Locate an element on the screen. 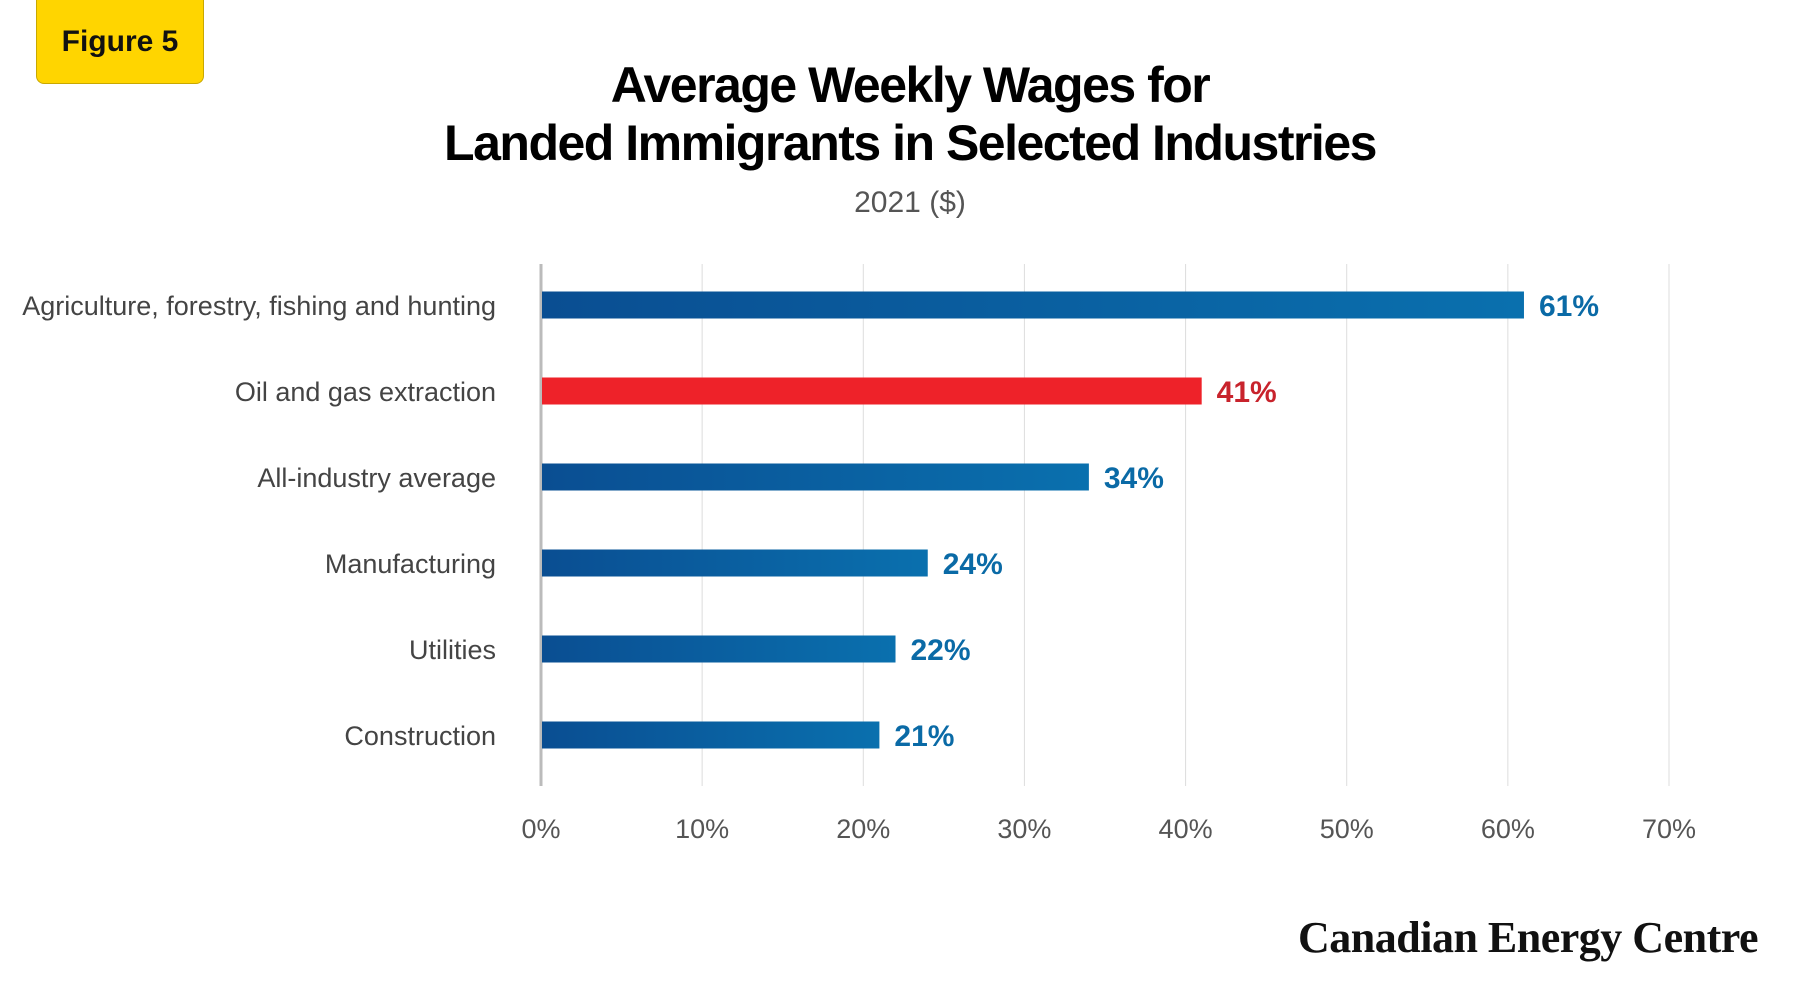 The width and height of the screenshot is (1800, 1000). category-label: Utilities is located at coordinates (452, 650).